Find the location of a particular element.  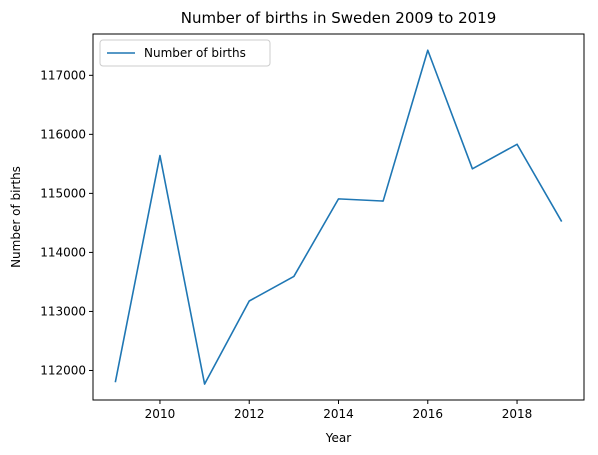

x-tick-label: 2016 is located at coordinates (427, 414).